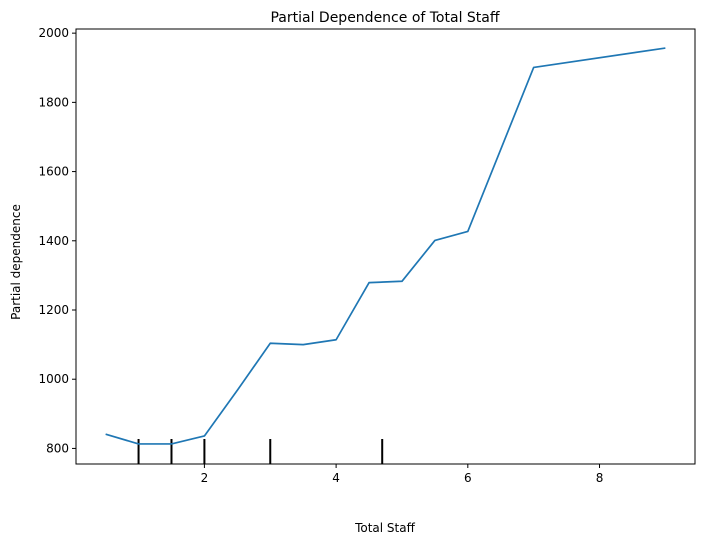 This screenshot has width=704, height=545. I want to click on y-tick-label: 1400, so click(53, 241).